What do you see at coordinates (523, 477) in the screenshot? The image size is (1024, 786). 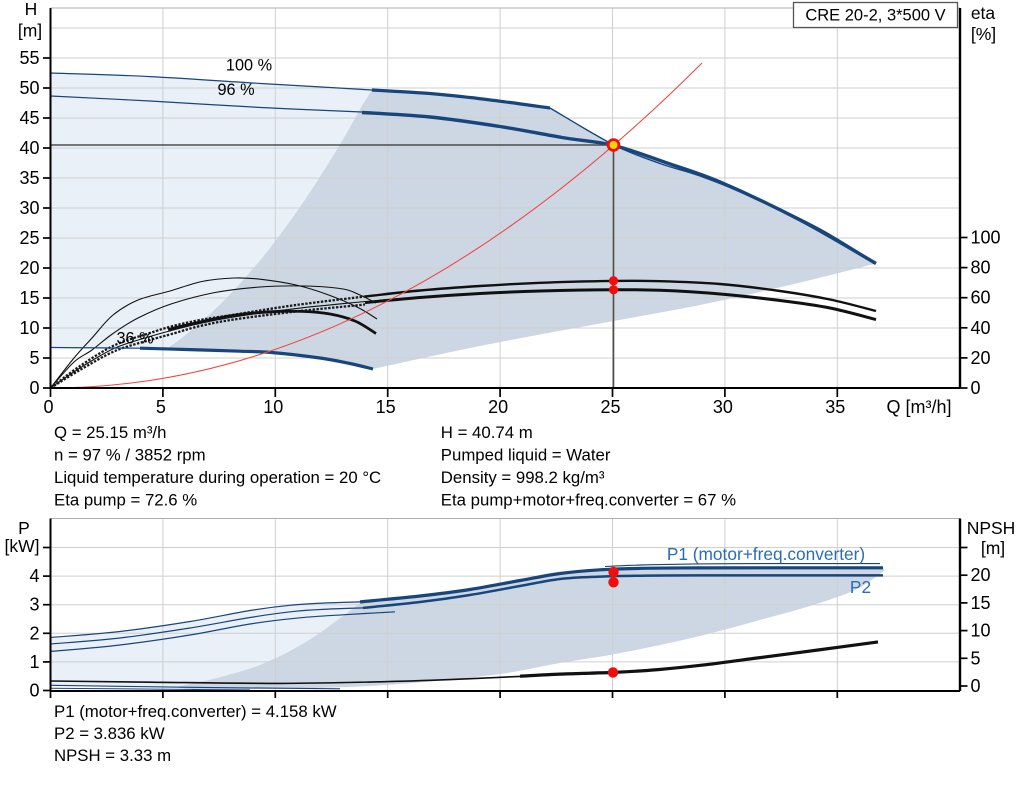 I see `svg-text: Density = 998.2 kg/m³` at bounding box center [523, 477].